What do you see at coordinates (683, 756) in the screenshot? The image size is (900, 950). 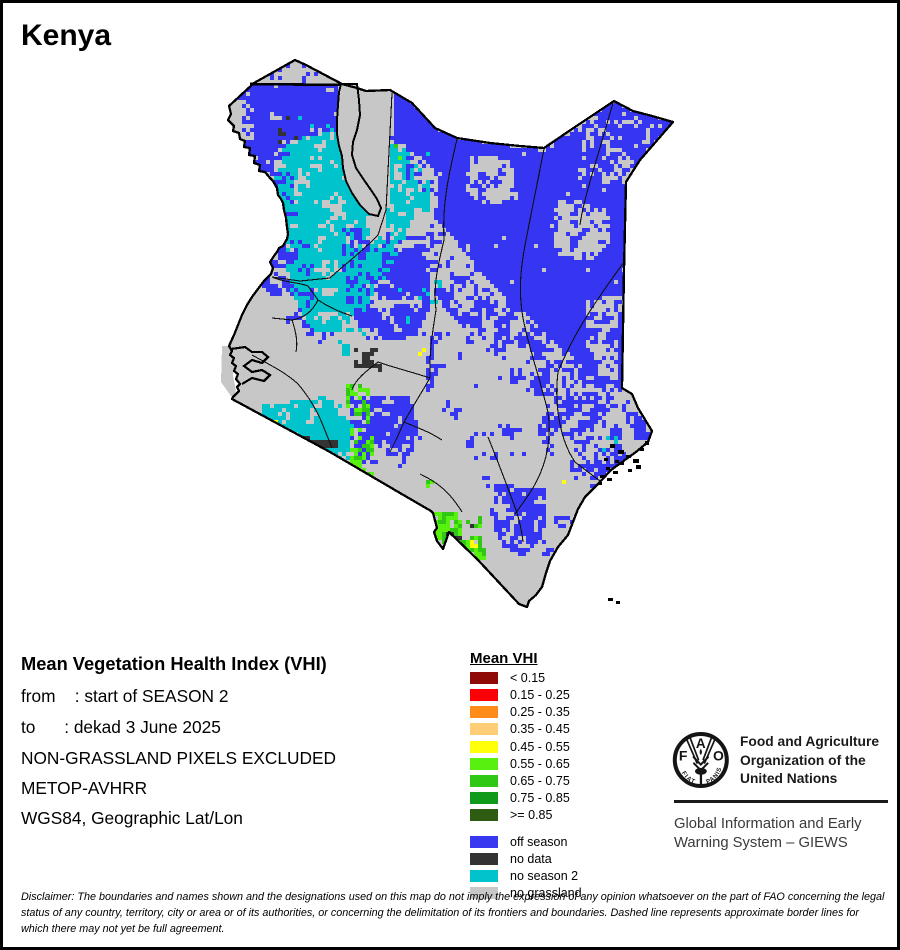 I see `svg-text: F` at bounding box center [683, 756].